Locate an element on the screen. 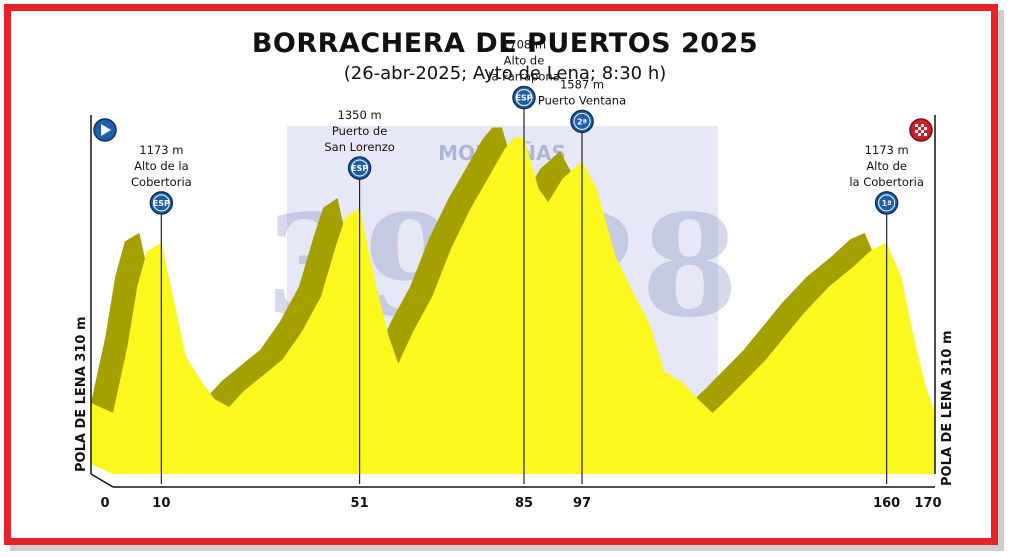  baseline-diagonal is located at coordinates (102, 480).